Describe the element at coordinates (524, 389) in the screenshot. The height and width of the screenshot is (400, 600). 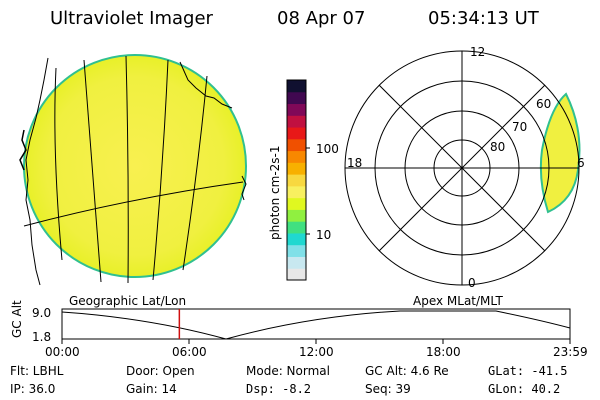
I see `status-glon: GLon: 40.2` at that location.